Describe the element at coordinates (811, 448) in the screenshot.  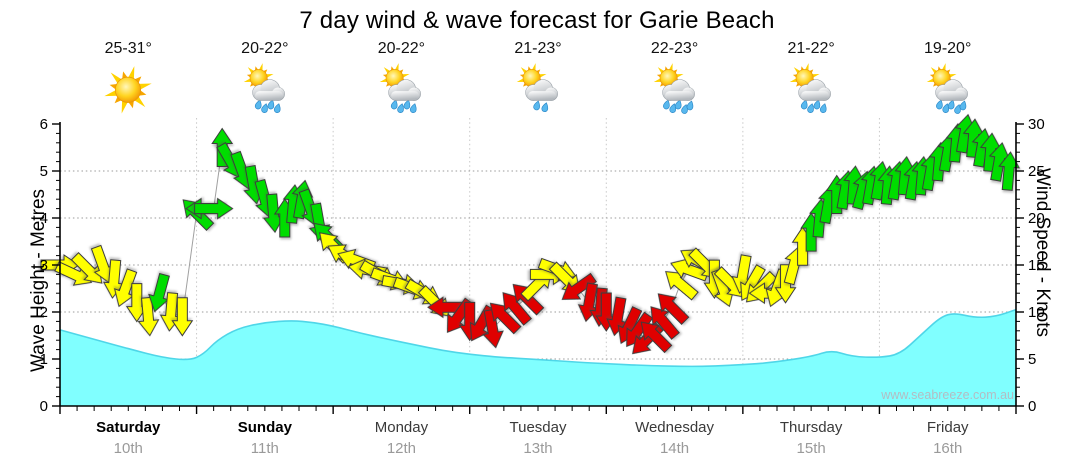
I see `day-date: 15th` at that location.